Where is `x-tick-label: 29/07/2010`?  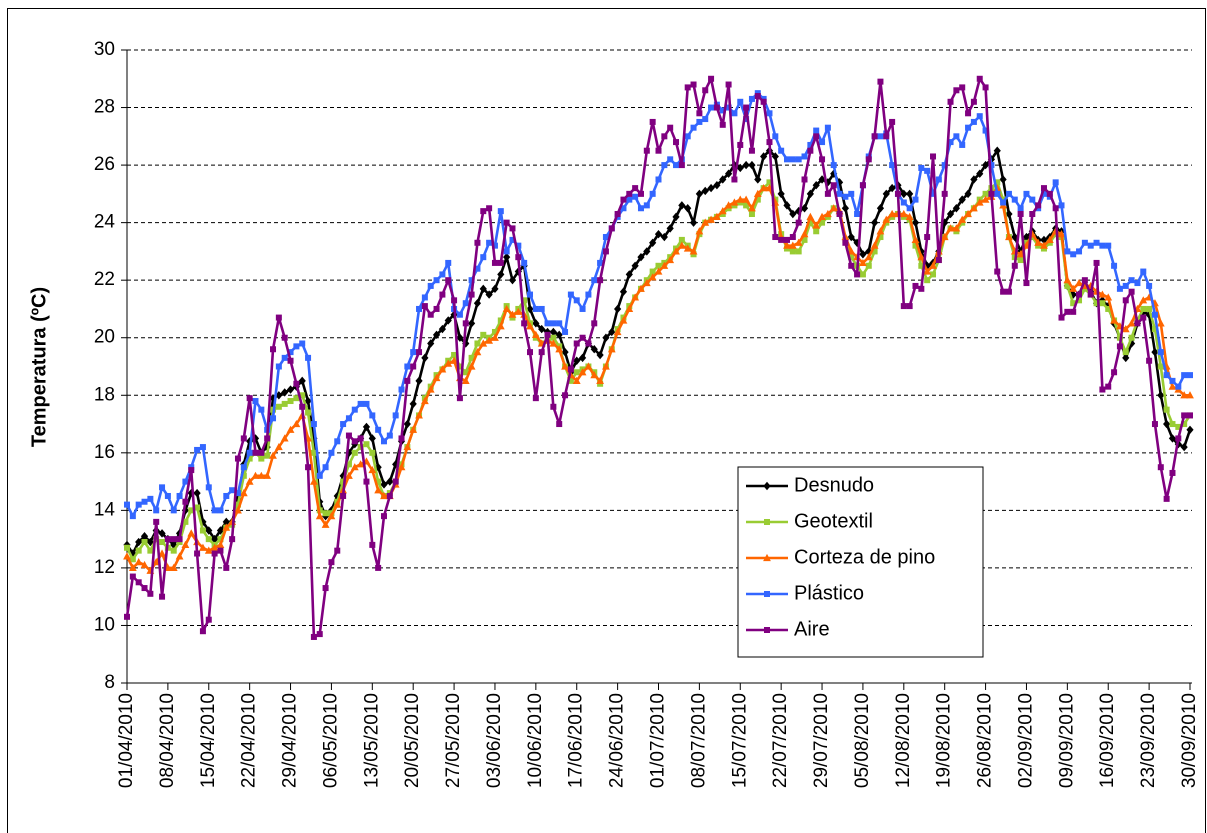 x-tick-label: 29/07/2010 is located at coordinates (821, 740).